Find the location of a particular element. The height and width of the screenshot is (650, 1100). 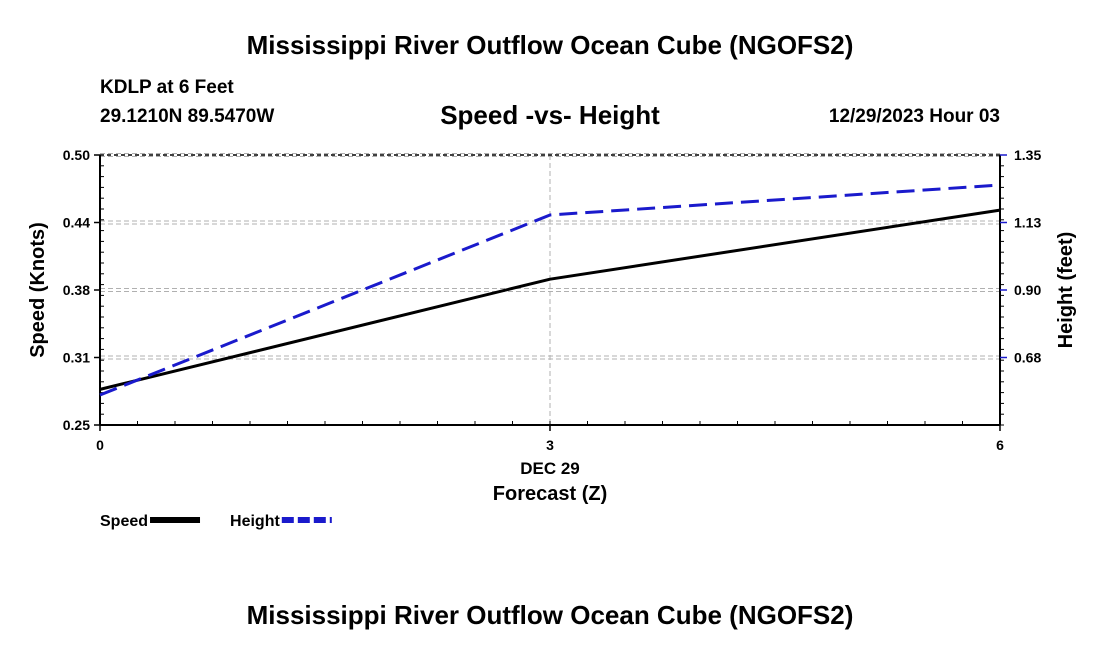

y-right-tick-label: 1.35 is located at coordinates (1027, 155).